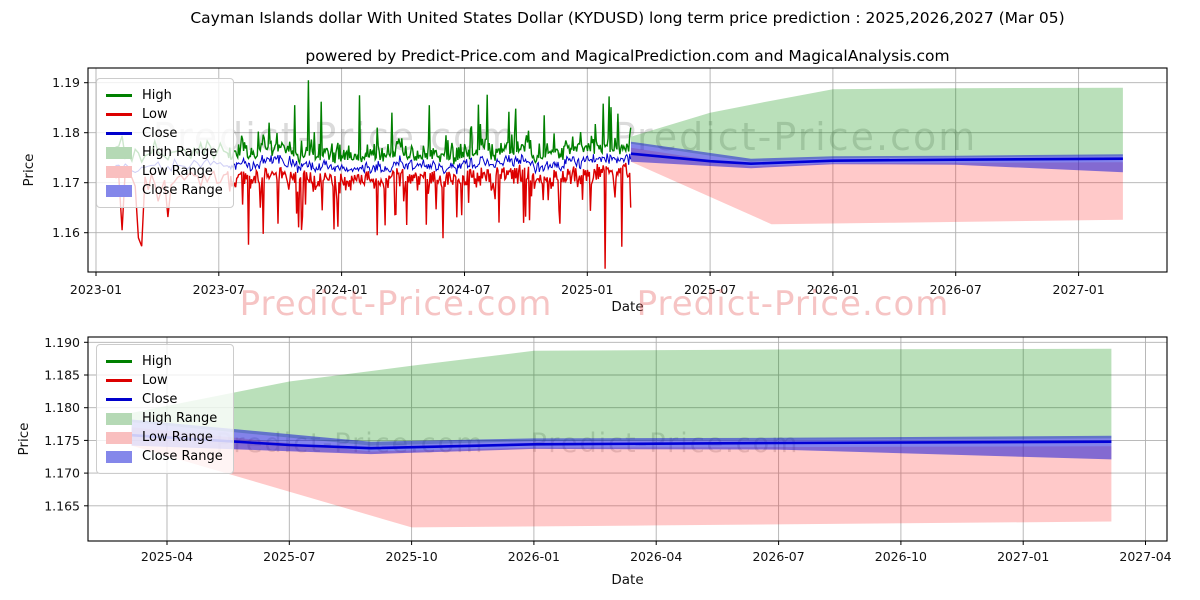  Describe the element at coordinates (62, 407) in the screenshot. I see `y-tick-label: 1.180` at that location.